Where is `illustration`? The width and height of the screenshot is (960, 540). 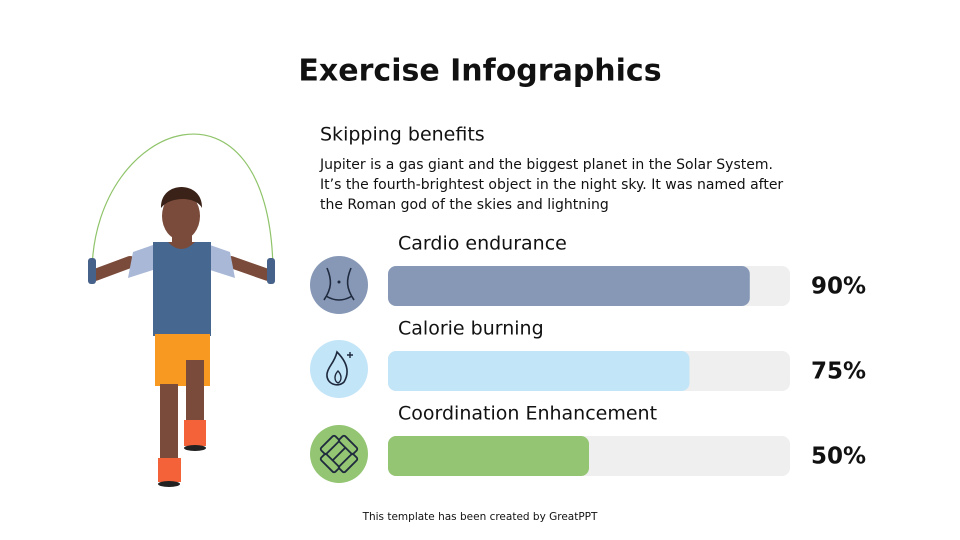 illustration is located at coordinates (181, 310).